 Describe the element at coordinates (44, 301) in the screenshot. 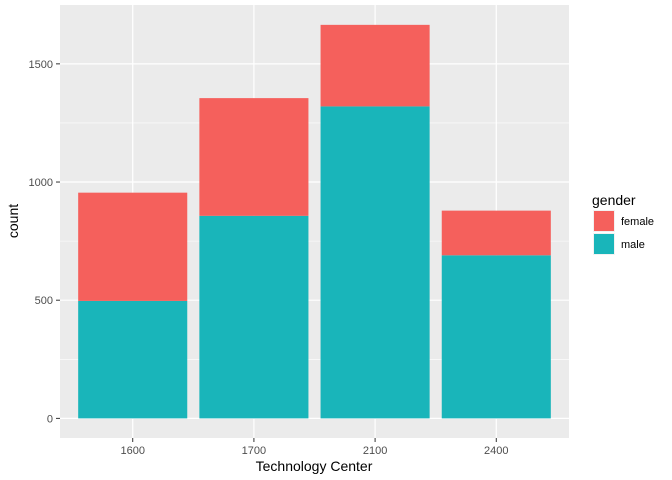

I see `y-tick-label: 500` at that location.